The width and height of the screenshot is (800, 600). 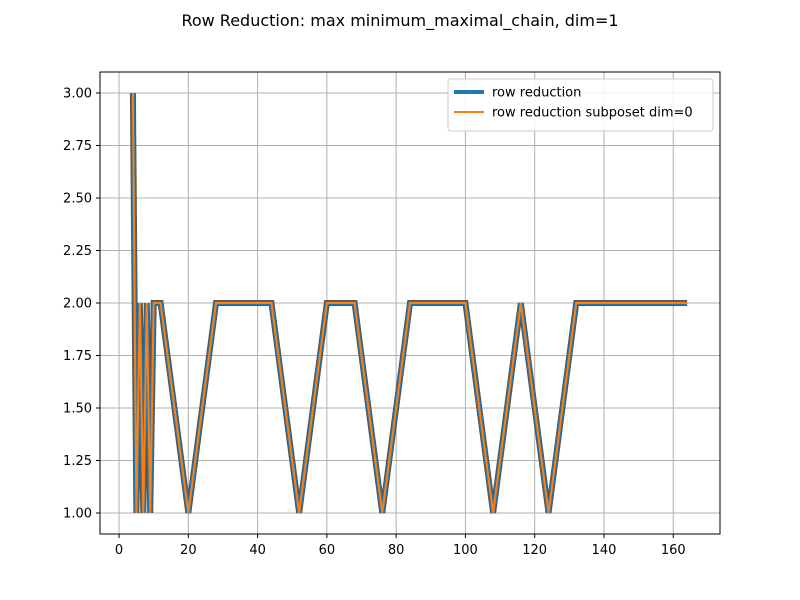 I want to click on y-tick-label: 2.00, so click(x=77, y=304).